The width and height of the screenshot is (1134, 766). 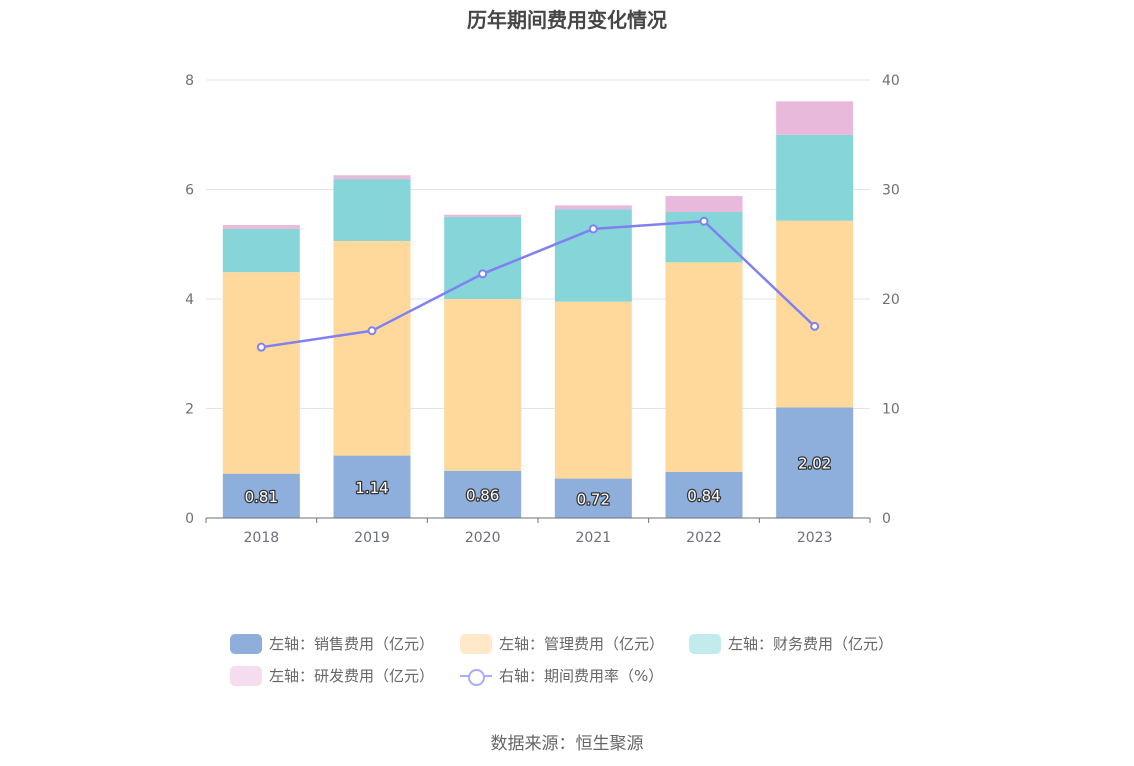 I want to click on bar-data-label: 2.02, so click(x=814, y=464).